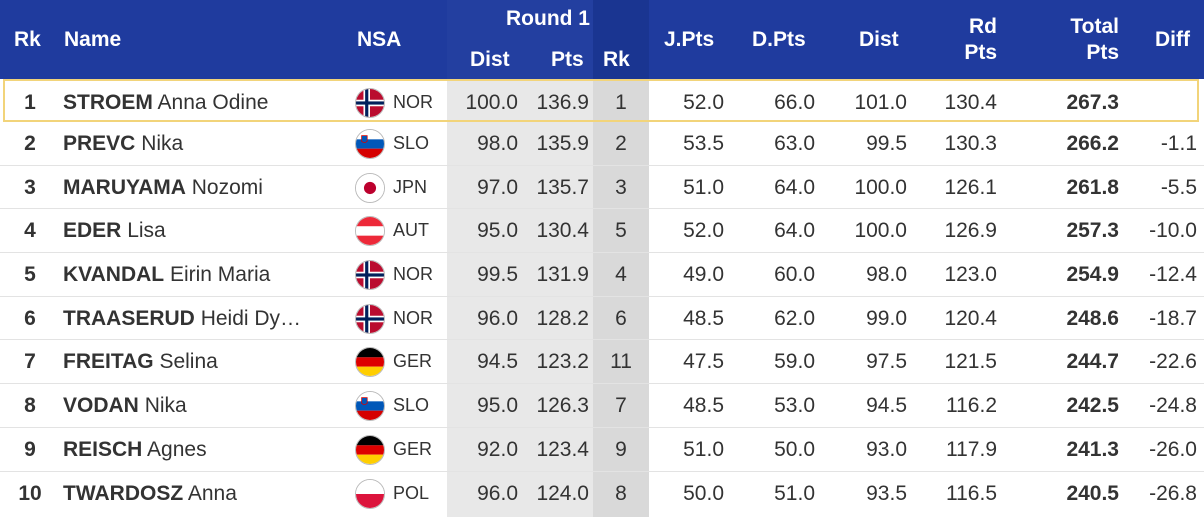 This screenshot has width=1204, height=517. What do you see at coordinates (1094, 26) in the screenshot?
I see `header-total-line1: Total` at bounding box center [1094, 26].